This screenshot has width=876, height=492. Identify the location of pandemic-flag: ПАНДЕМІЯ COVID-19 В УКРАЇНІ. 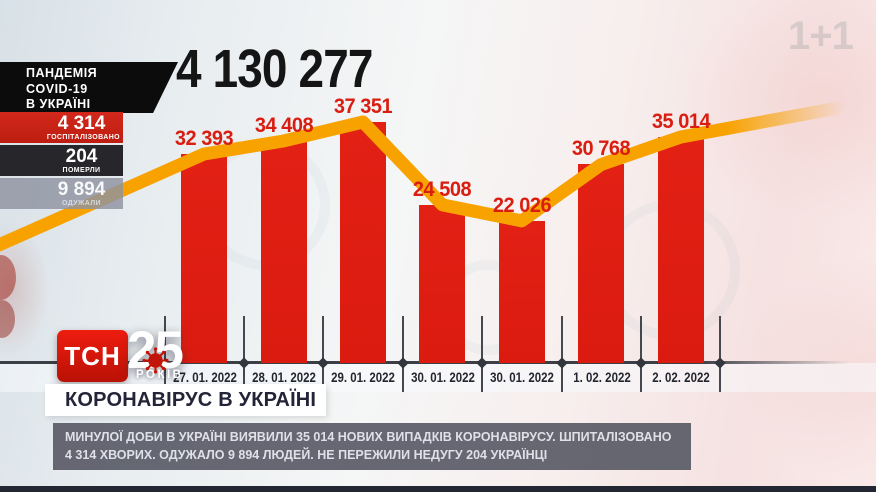
(89, 87).